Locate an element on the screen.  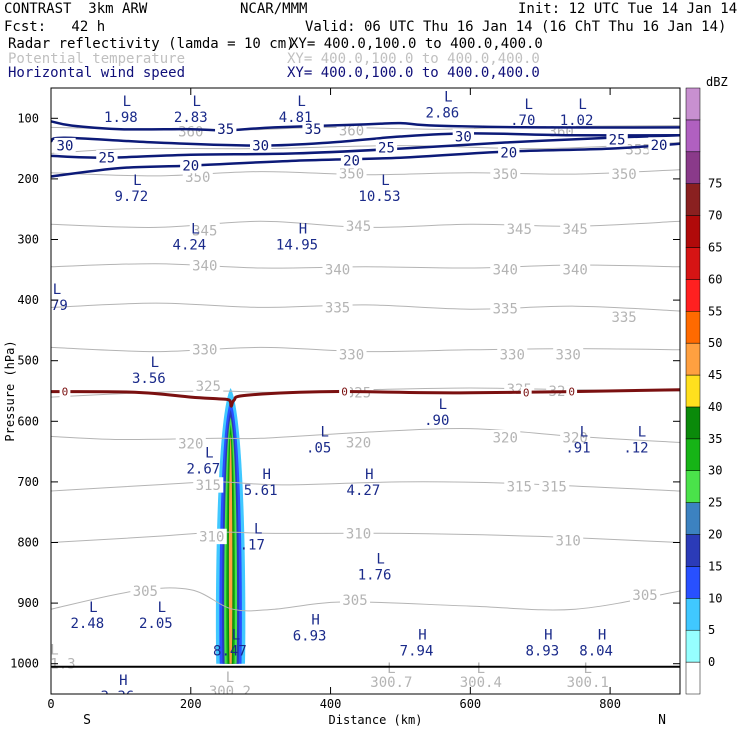
wind-label-25: 25 is located at coordinates (386, 148).